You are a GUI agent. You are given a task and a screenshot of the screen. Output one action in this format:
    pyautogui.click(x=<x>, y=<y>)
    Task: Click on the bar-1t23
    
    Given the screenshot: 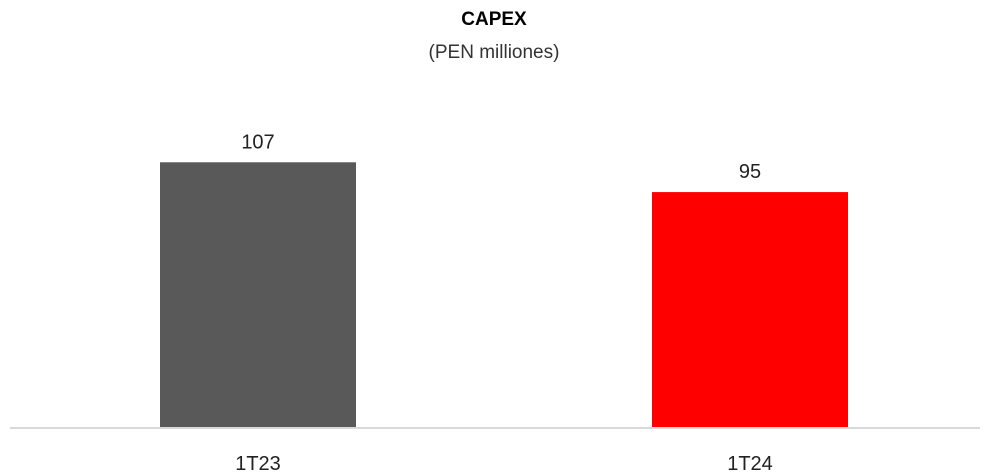 What is the action you would take?
    pyautogui.click(x=258, y=295)
    